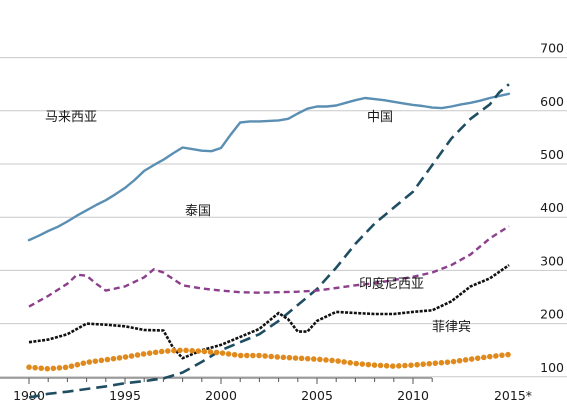 The image size is (567, 404). Describe the element at coordinates (125, 395) in the screenshot. I see `x-tick-label: 1995` at that location.